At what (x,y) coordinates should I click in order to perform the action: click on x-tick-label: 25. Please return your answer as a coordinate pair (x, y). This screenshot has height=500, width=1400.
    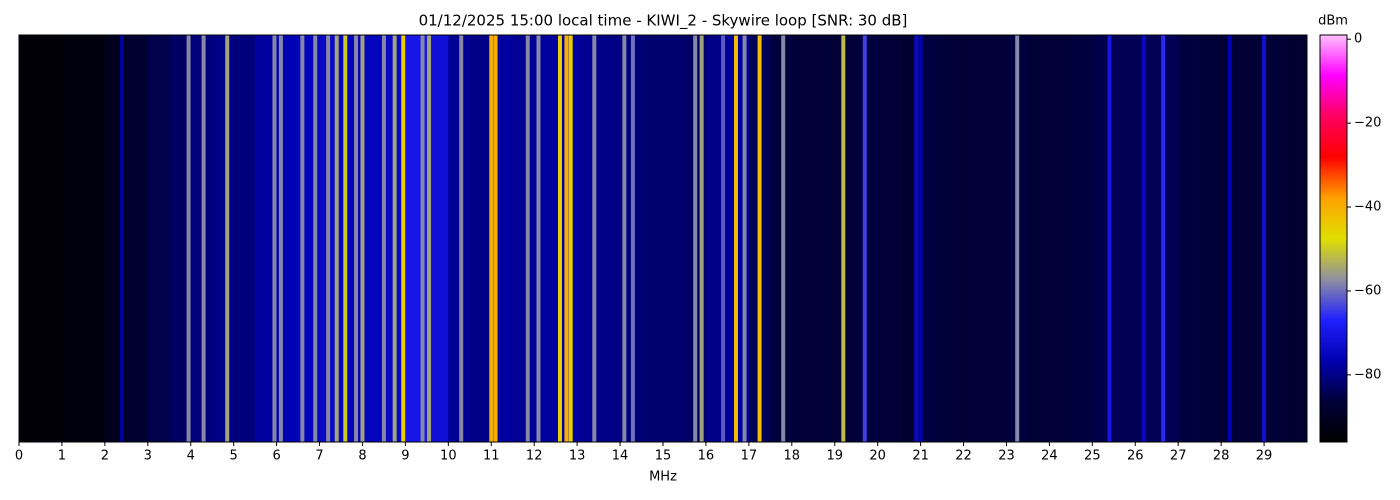
    Looking at the image, I should click on (1092, 456).